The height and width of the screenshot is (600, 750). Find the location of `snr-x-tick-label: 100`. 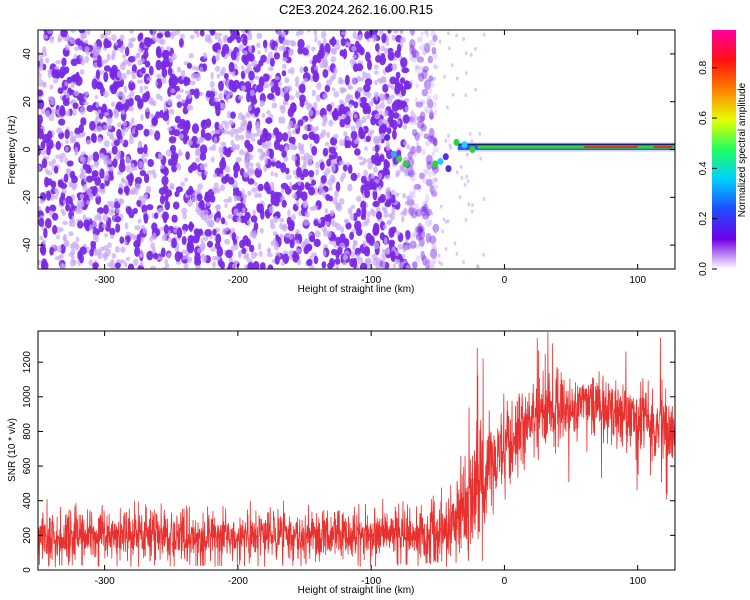

snr-x-tick-label: 100 is located at coordinates (637, 581).